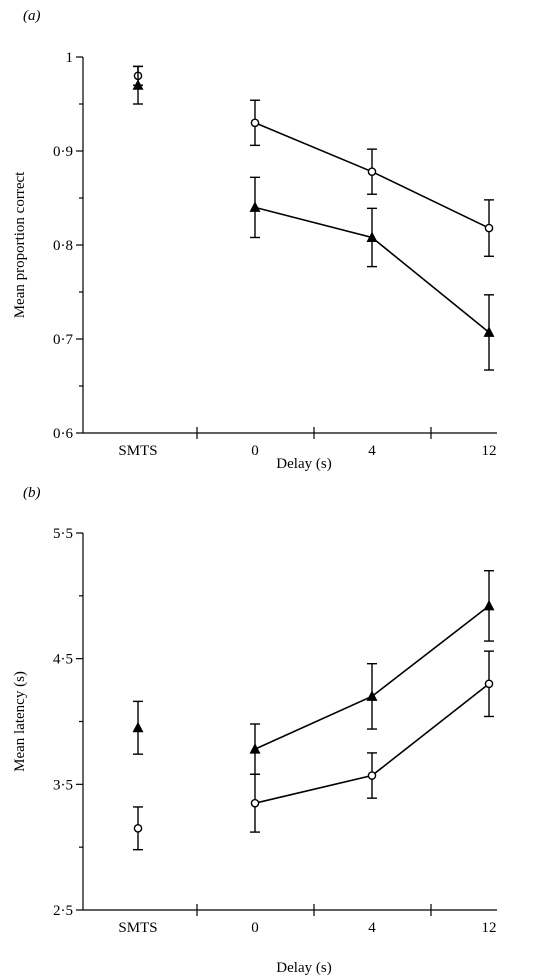  I want to click on y-tick-label: 0·7, so click(63, 340).